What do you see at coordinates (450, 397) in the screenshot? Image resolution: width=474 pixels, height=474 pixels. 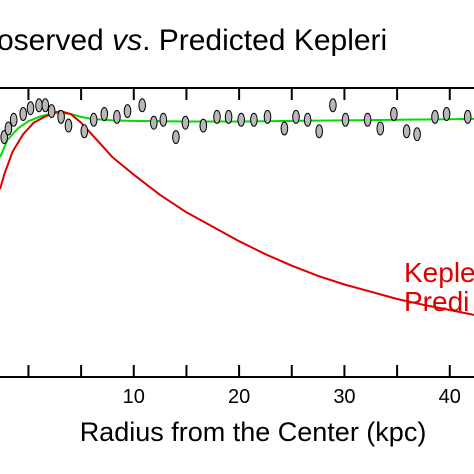 I see `x-tick-label: 40` at bounding box center [450, 397].